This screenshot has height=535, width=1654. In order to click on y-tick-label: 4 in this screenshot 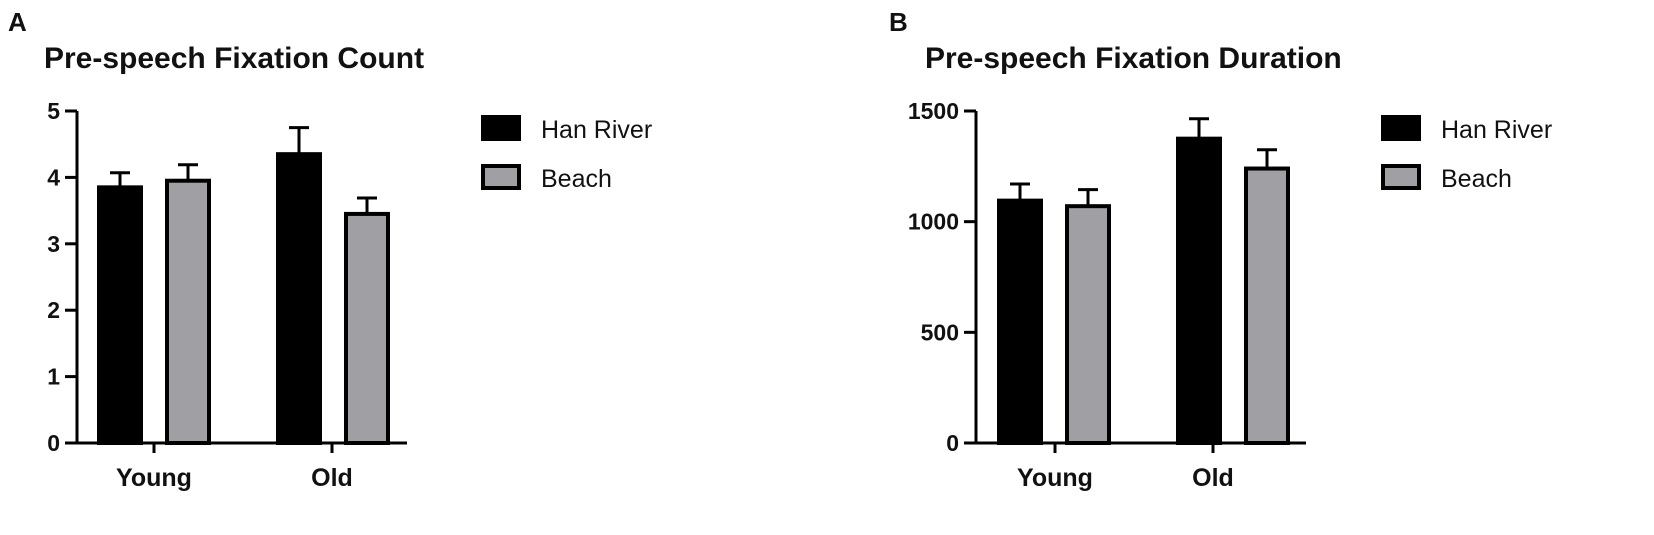, I will do `click(53, 177)`.